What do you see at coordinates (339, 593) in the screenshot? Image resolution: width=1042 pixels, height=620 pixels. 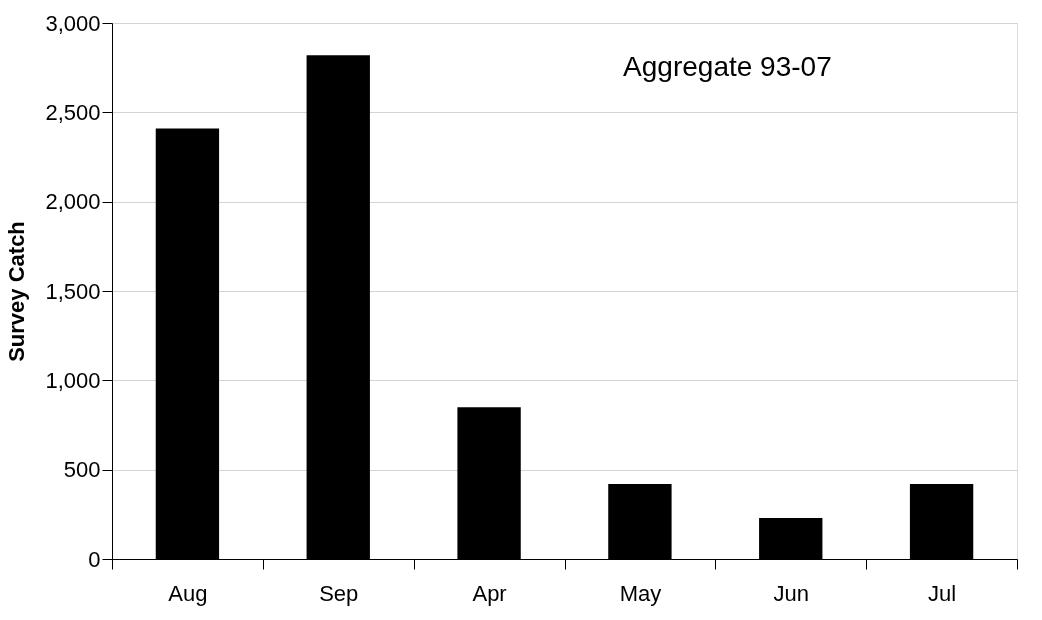 I see `x-tick-label: Sep` at bounding box center [339, 593].